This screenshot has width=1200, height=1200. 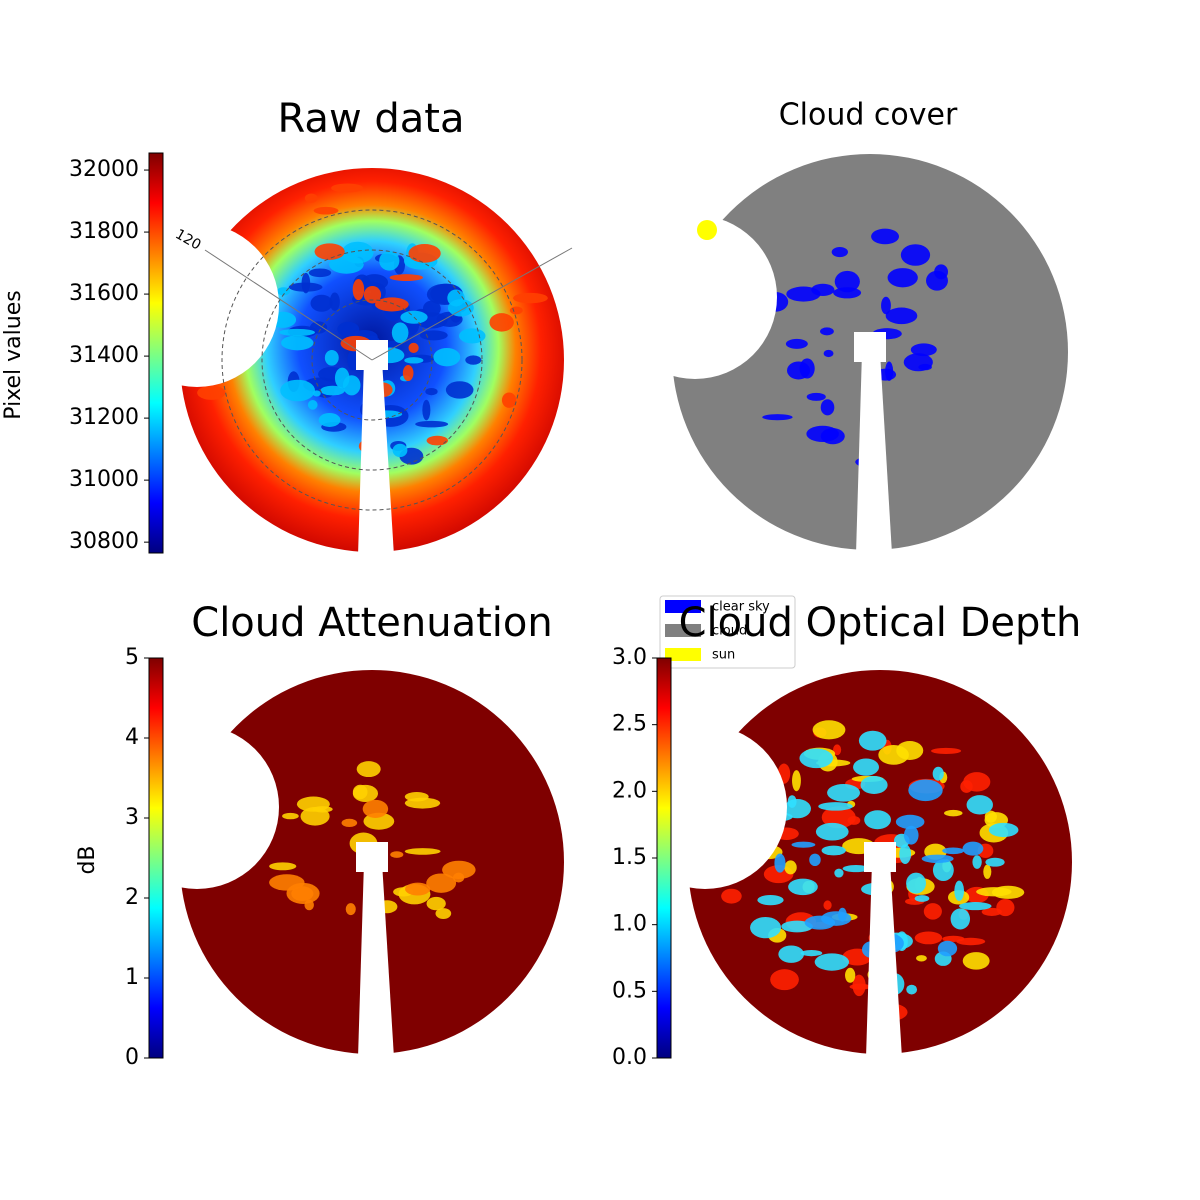 What do you see at coordinates (868, 115) in the screenshot?
I see `panel-title: Cloud cover` at bounding box center [868, 115].